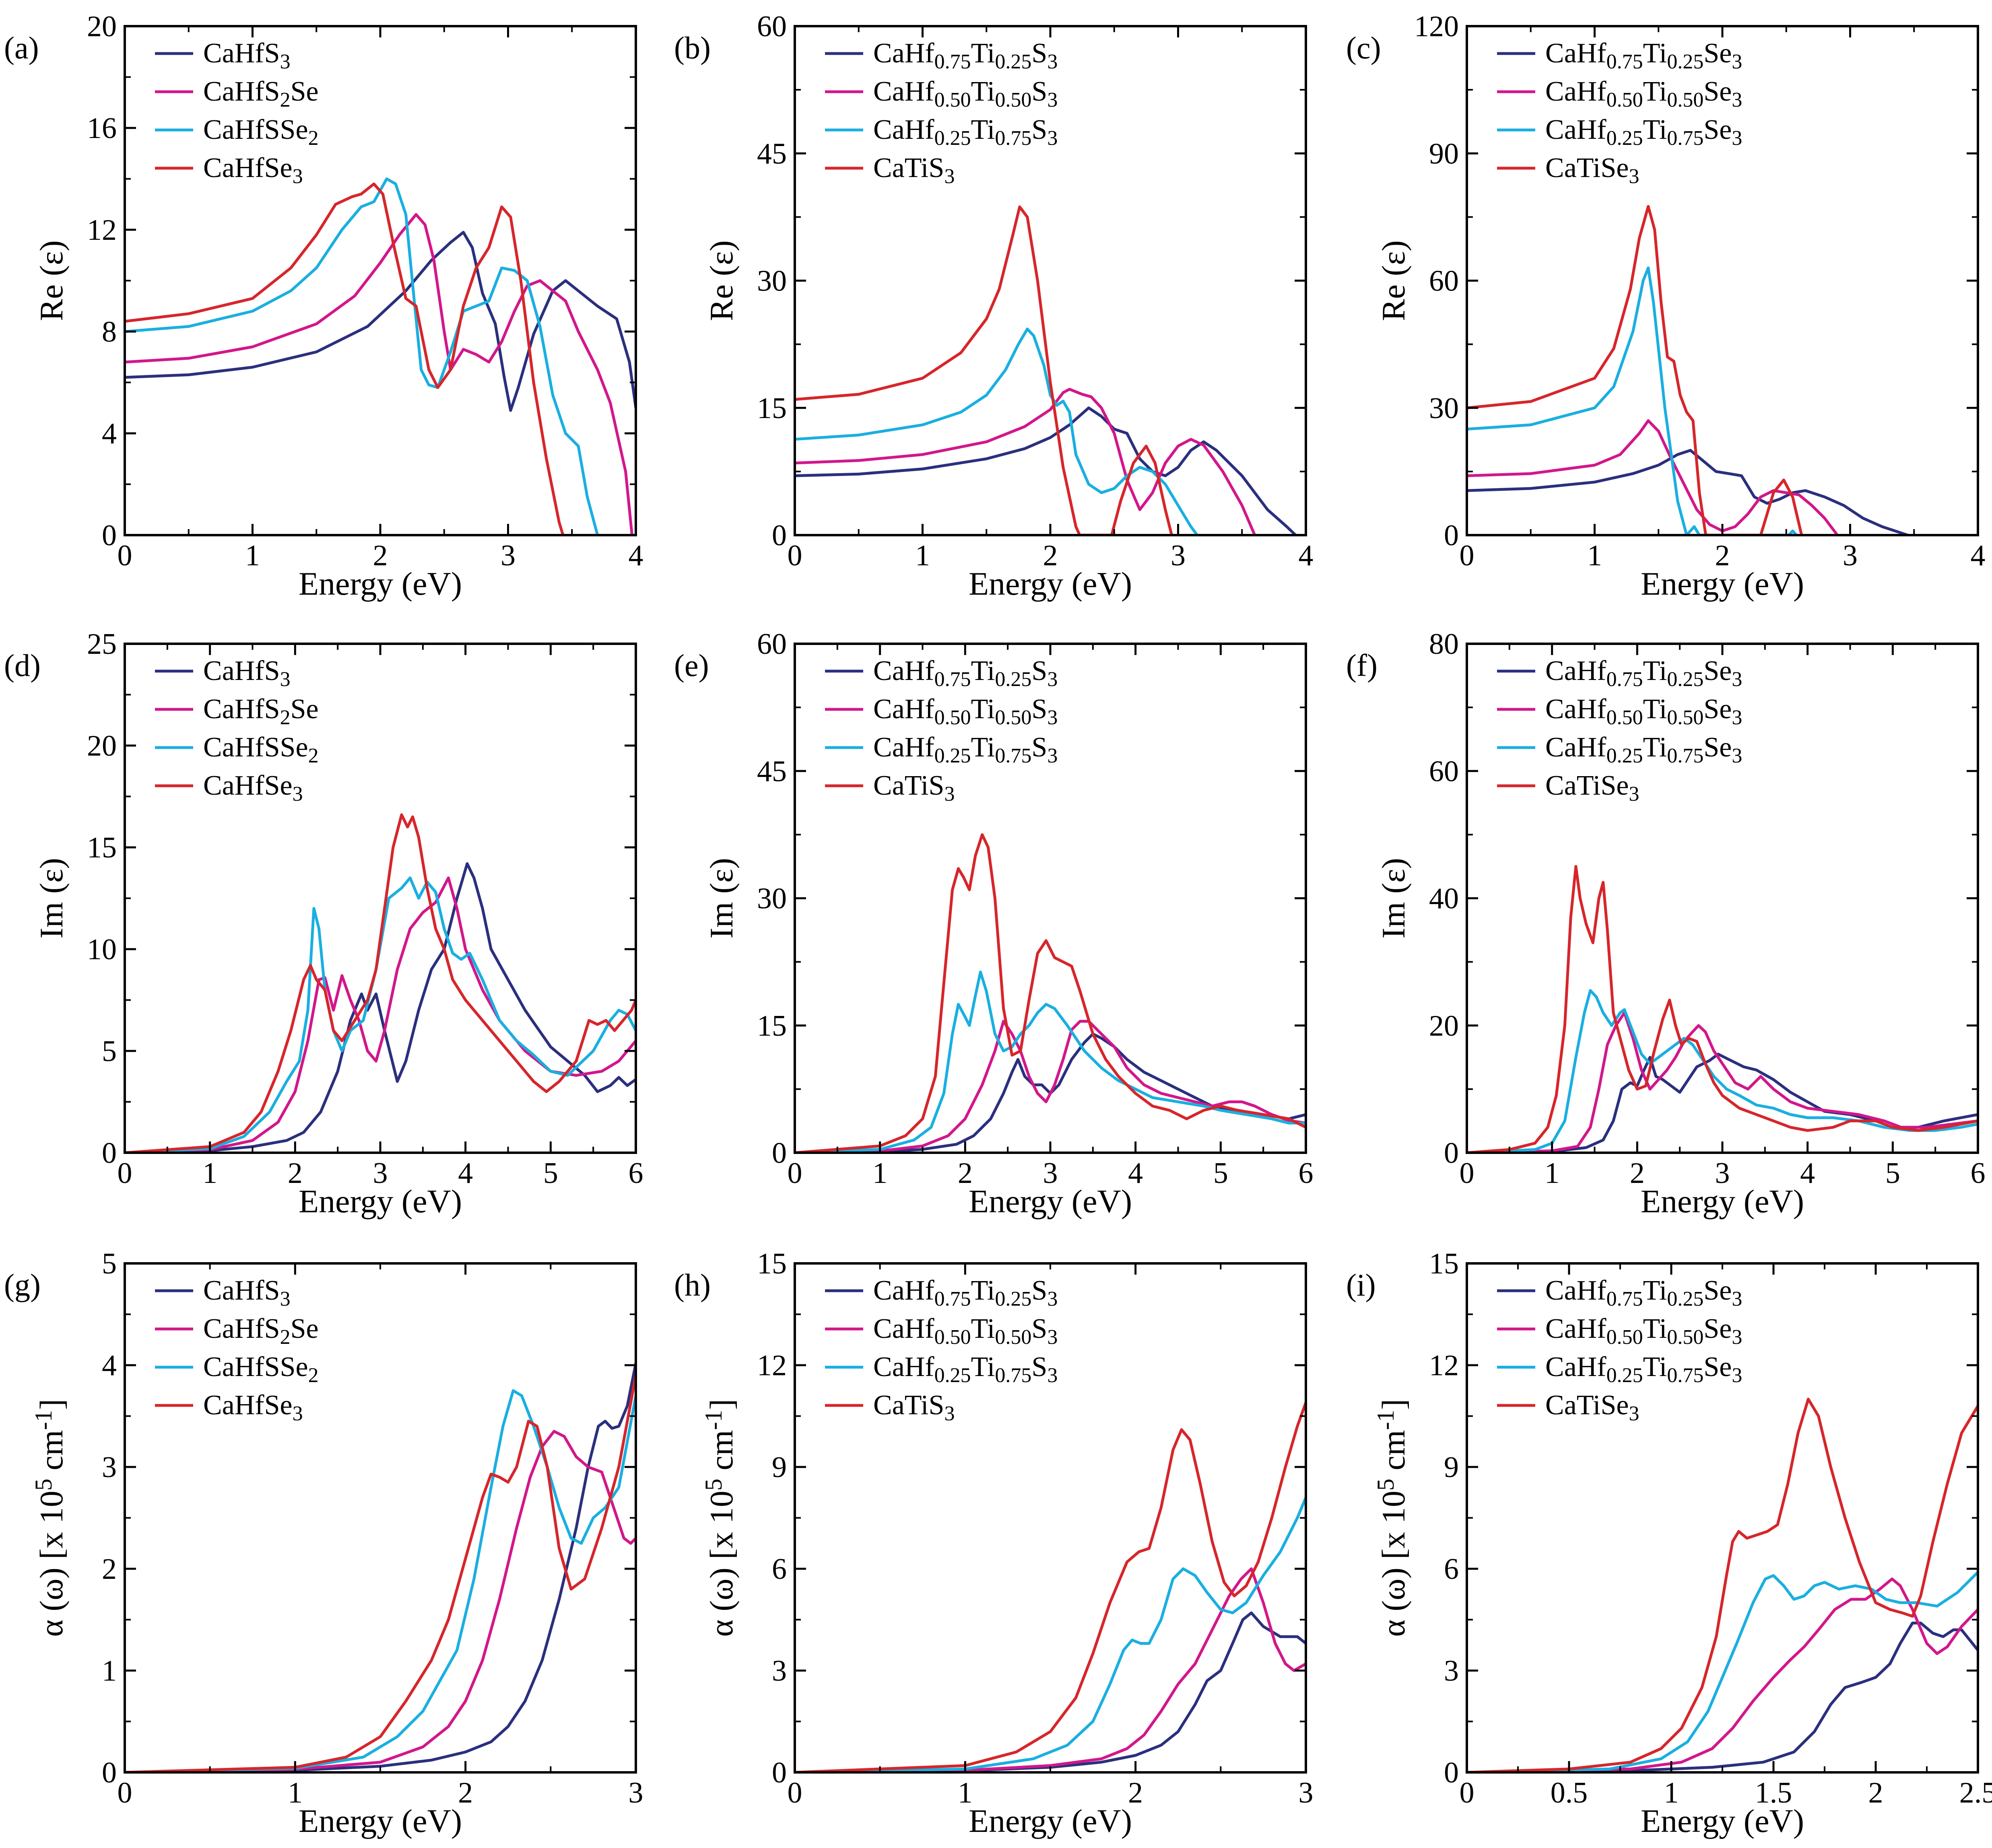 The height and width of the screenshot is (1848, 1992). Describe the element at coordinates (1444, 898) in the screenshot. I see `y-tick-label: 40` at that location.